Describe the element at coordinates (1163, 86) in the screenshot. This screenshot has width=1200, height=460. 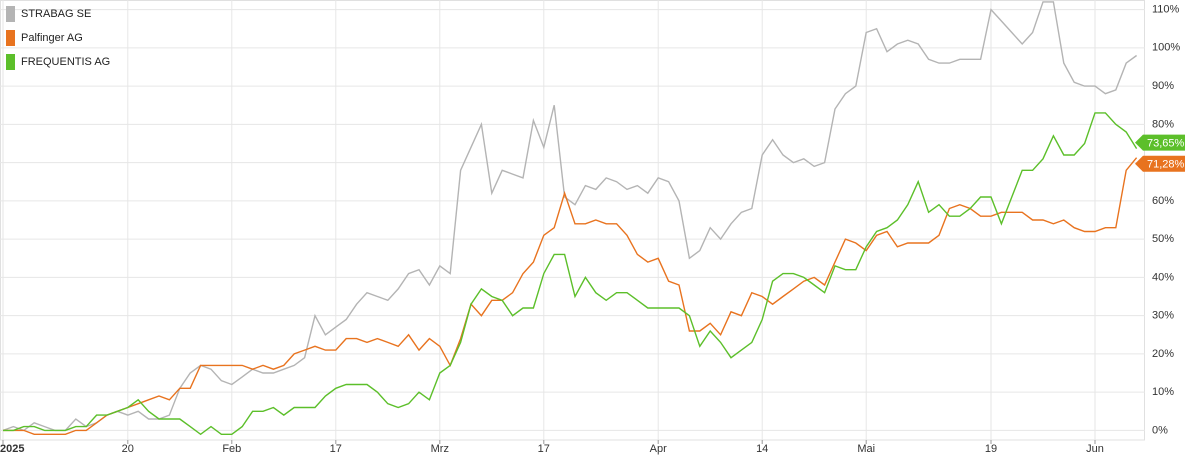
I see `y-tick-label: 90%` at that location.